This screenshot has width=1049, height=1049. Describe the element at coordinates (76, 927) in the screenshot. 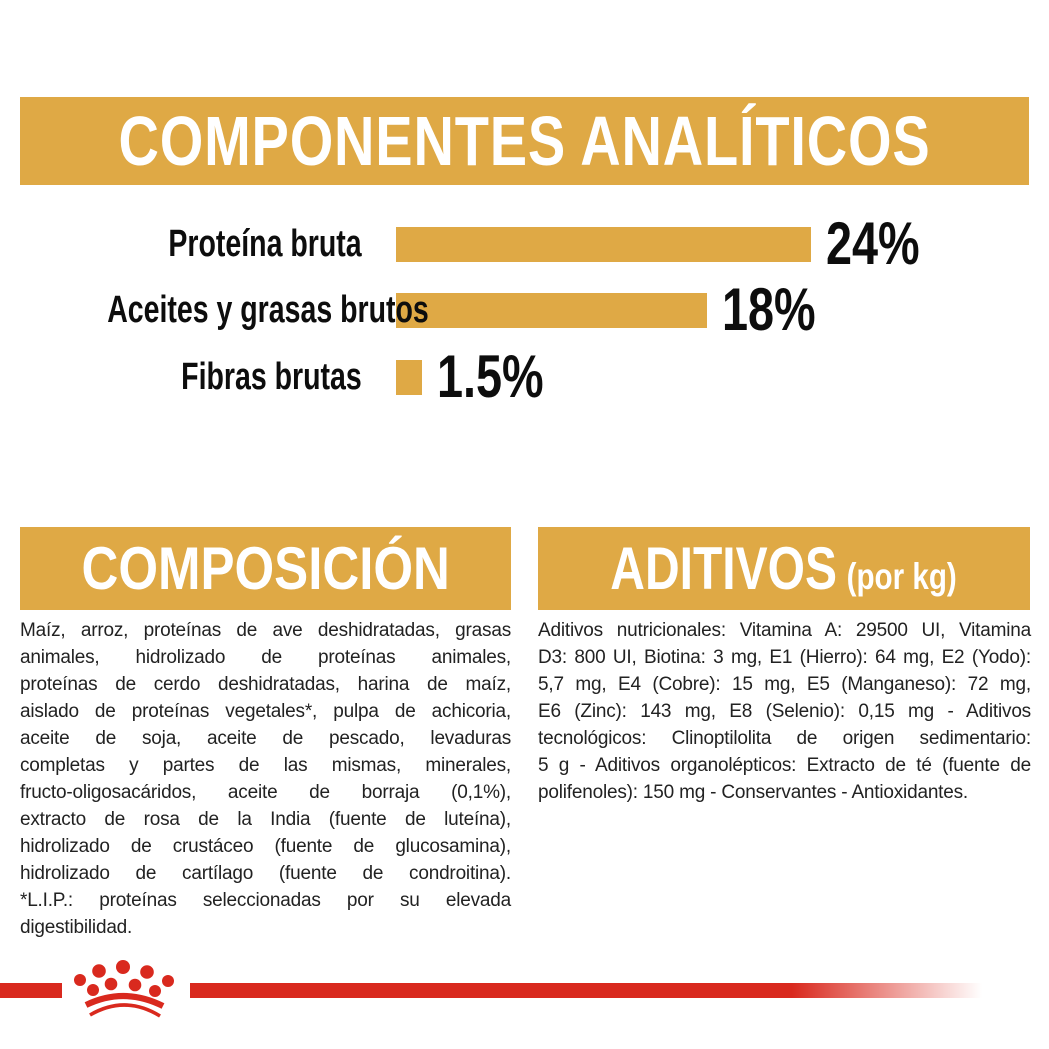

I see `composition-line: digestibilidad.` at that location.